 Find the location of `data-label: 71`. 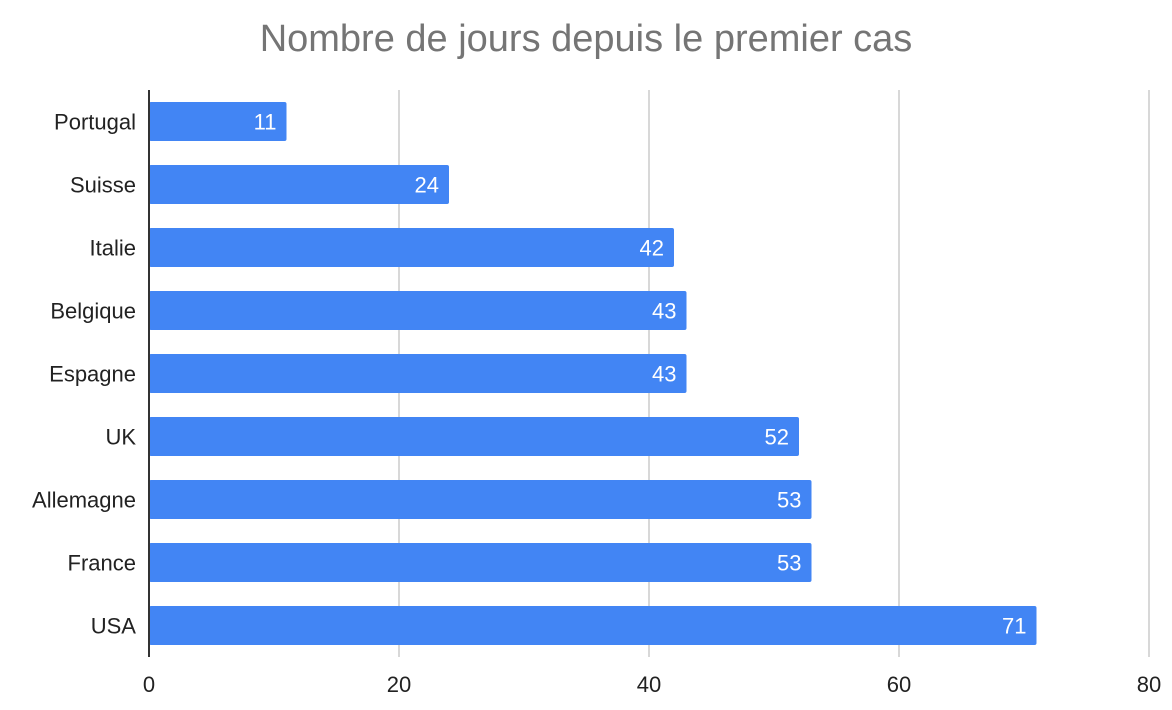

data-label: 71 is located at coordinates (1014, 626).